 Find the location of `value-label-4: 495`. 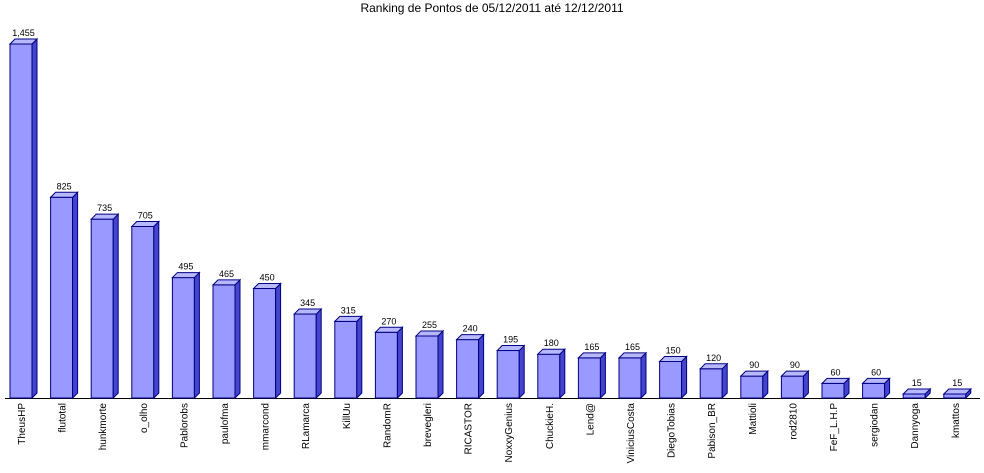

value-label-4: 495 is located at coordinates (185, 267).